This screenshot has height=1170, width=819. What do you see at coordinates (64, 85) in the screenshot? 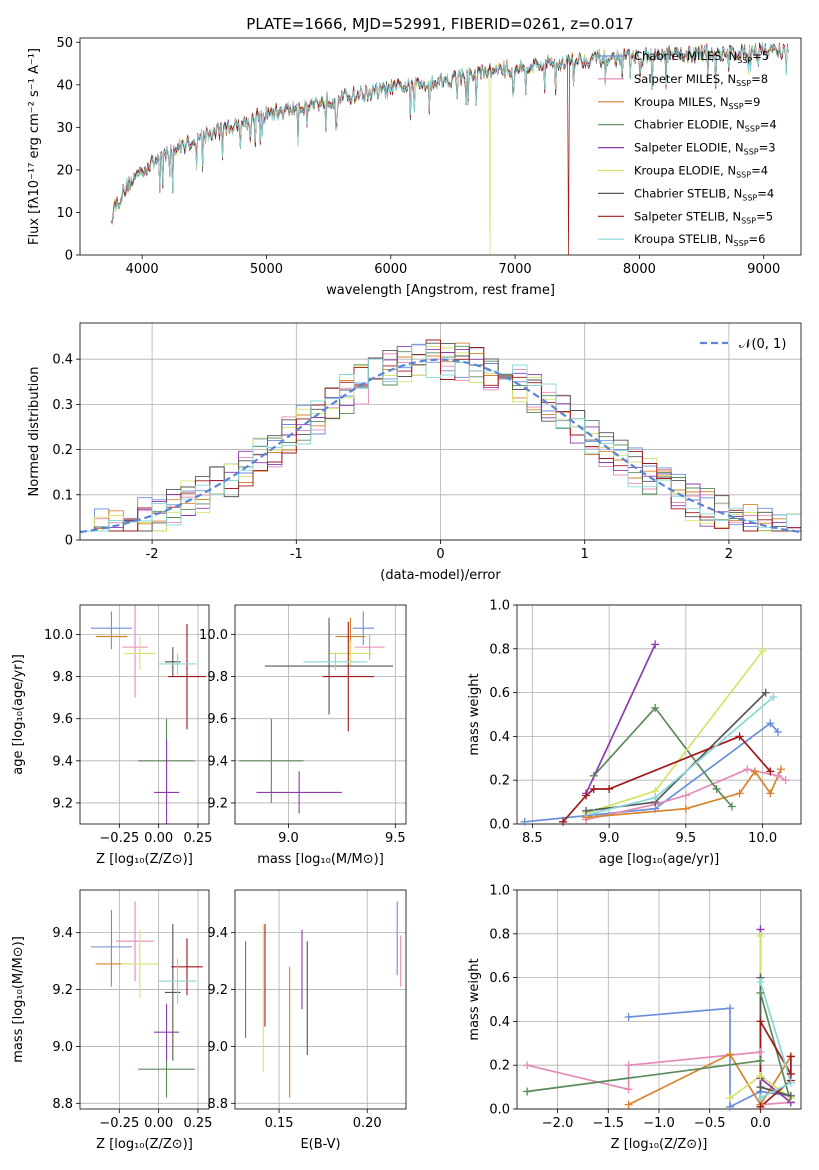
I see `y-tick-label-4: 40` at bounding box center [64, 85].